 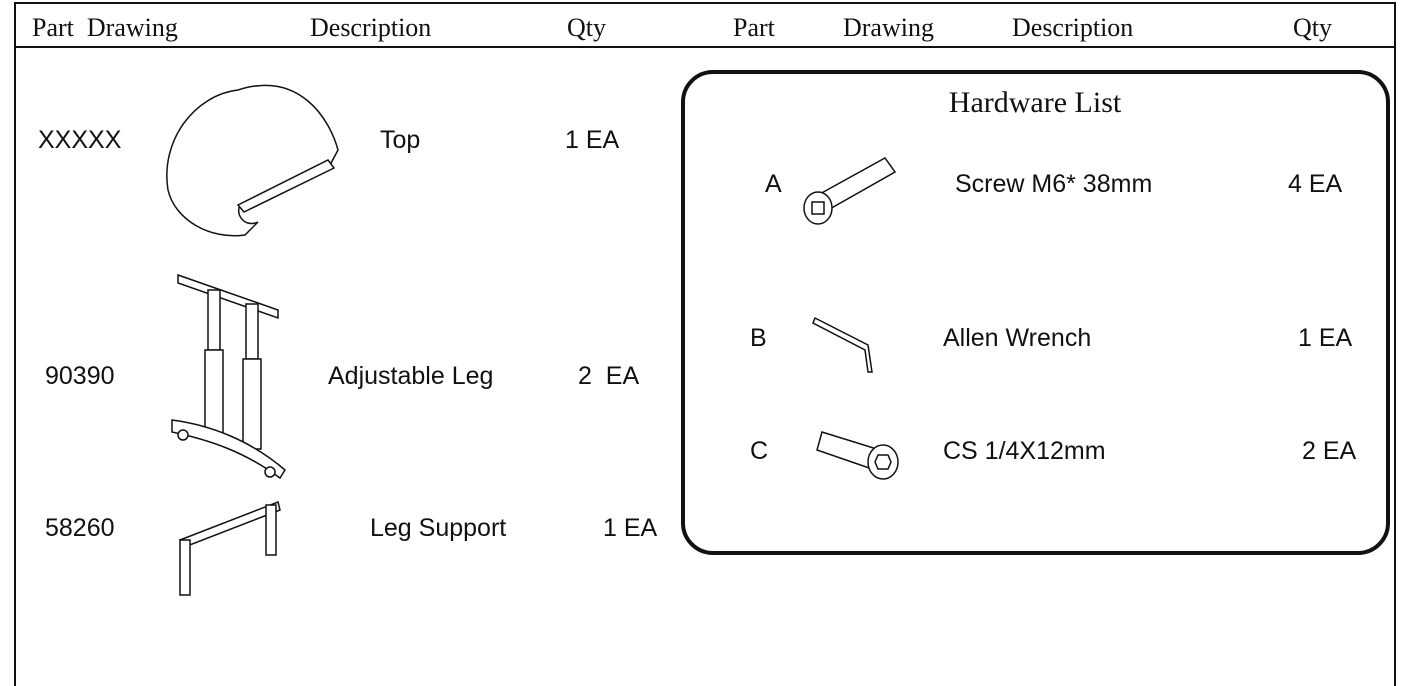 What do you see at coordinates (888, 27) in the screenshot?
I see `column-header: Drawing` at bounding box center [888, 27].